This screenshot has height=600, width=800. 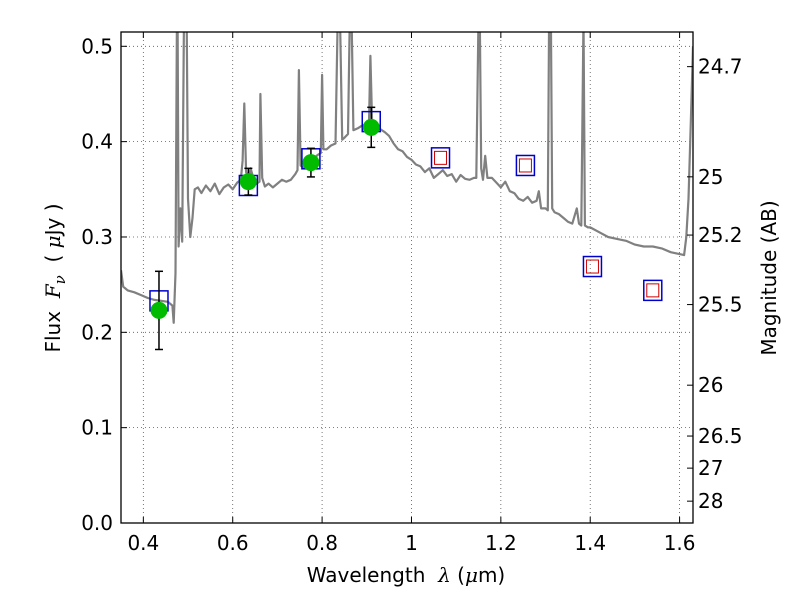 What do you see at coordinates (322, 543) in the screenshot?
I see `x-tick-label: 0.8` at bounding box center [322, 543].